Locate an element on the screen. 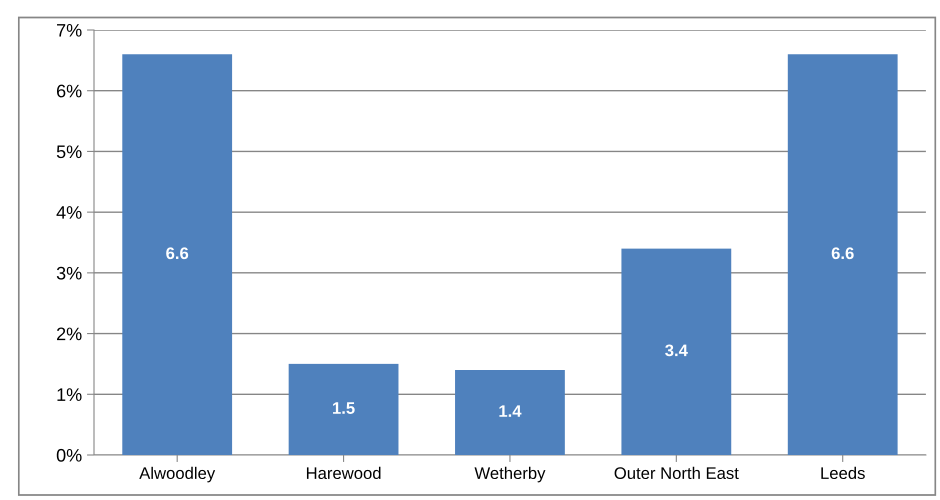 This screenshot has height=500, width=940. x-tick-label: Wetherby is located at coordinates (510, 474).